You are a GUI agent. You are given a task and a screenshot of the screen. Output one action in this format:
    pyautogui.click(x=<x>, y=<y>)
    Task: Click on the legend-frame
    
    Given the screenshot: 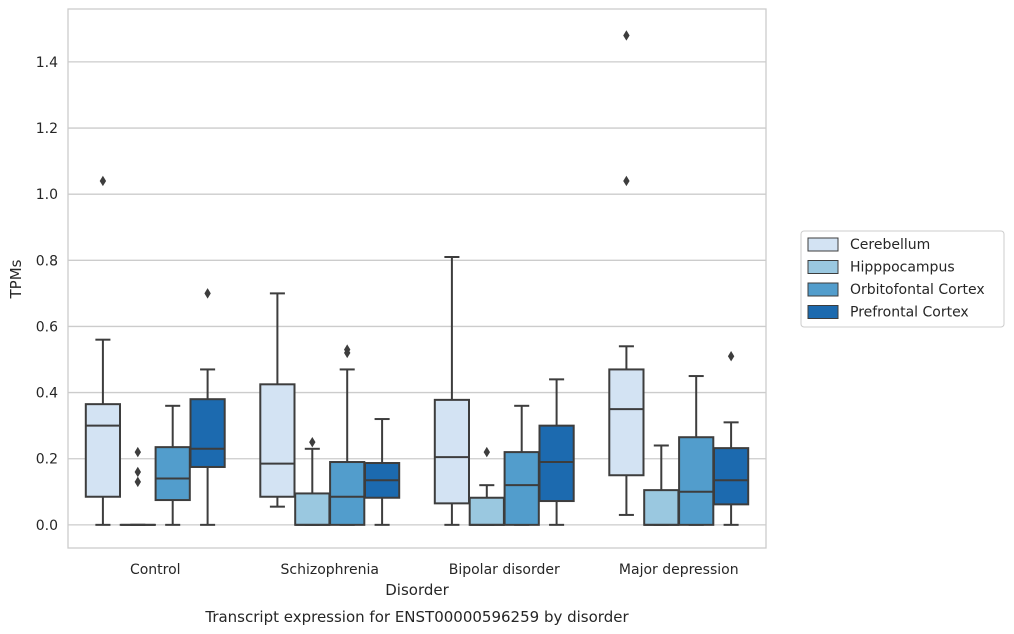 What is the action you would take?
    pyautogui.click(x=902, y=279)
    